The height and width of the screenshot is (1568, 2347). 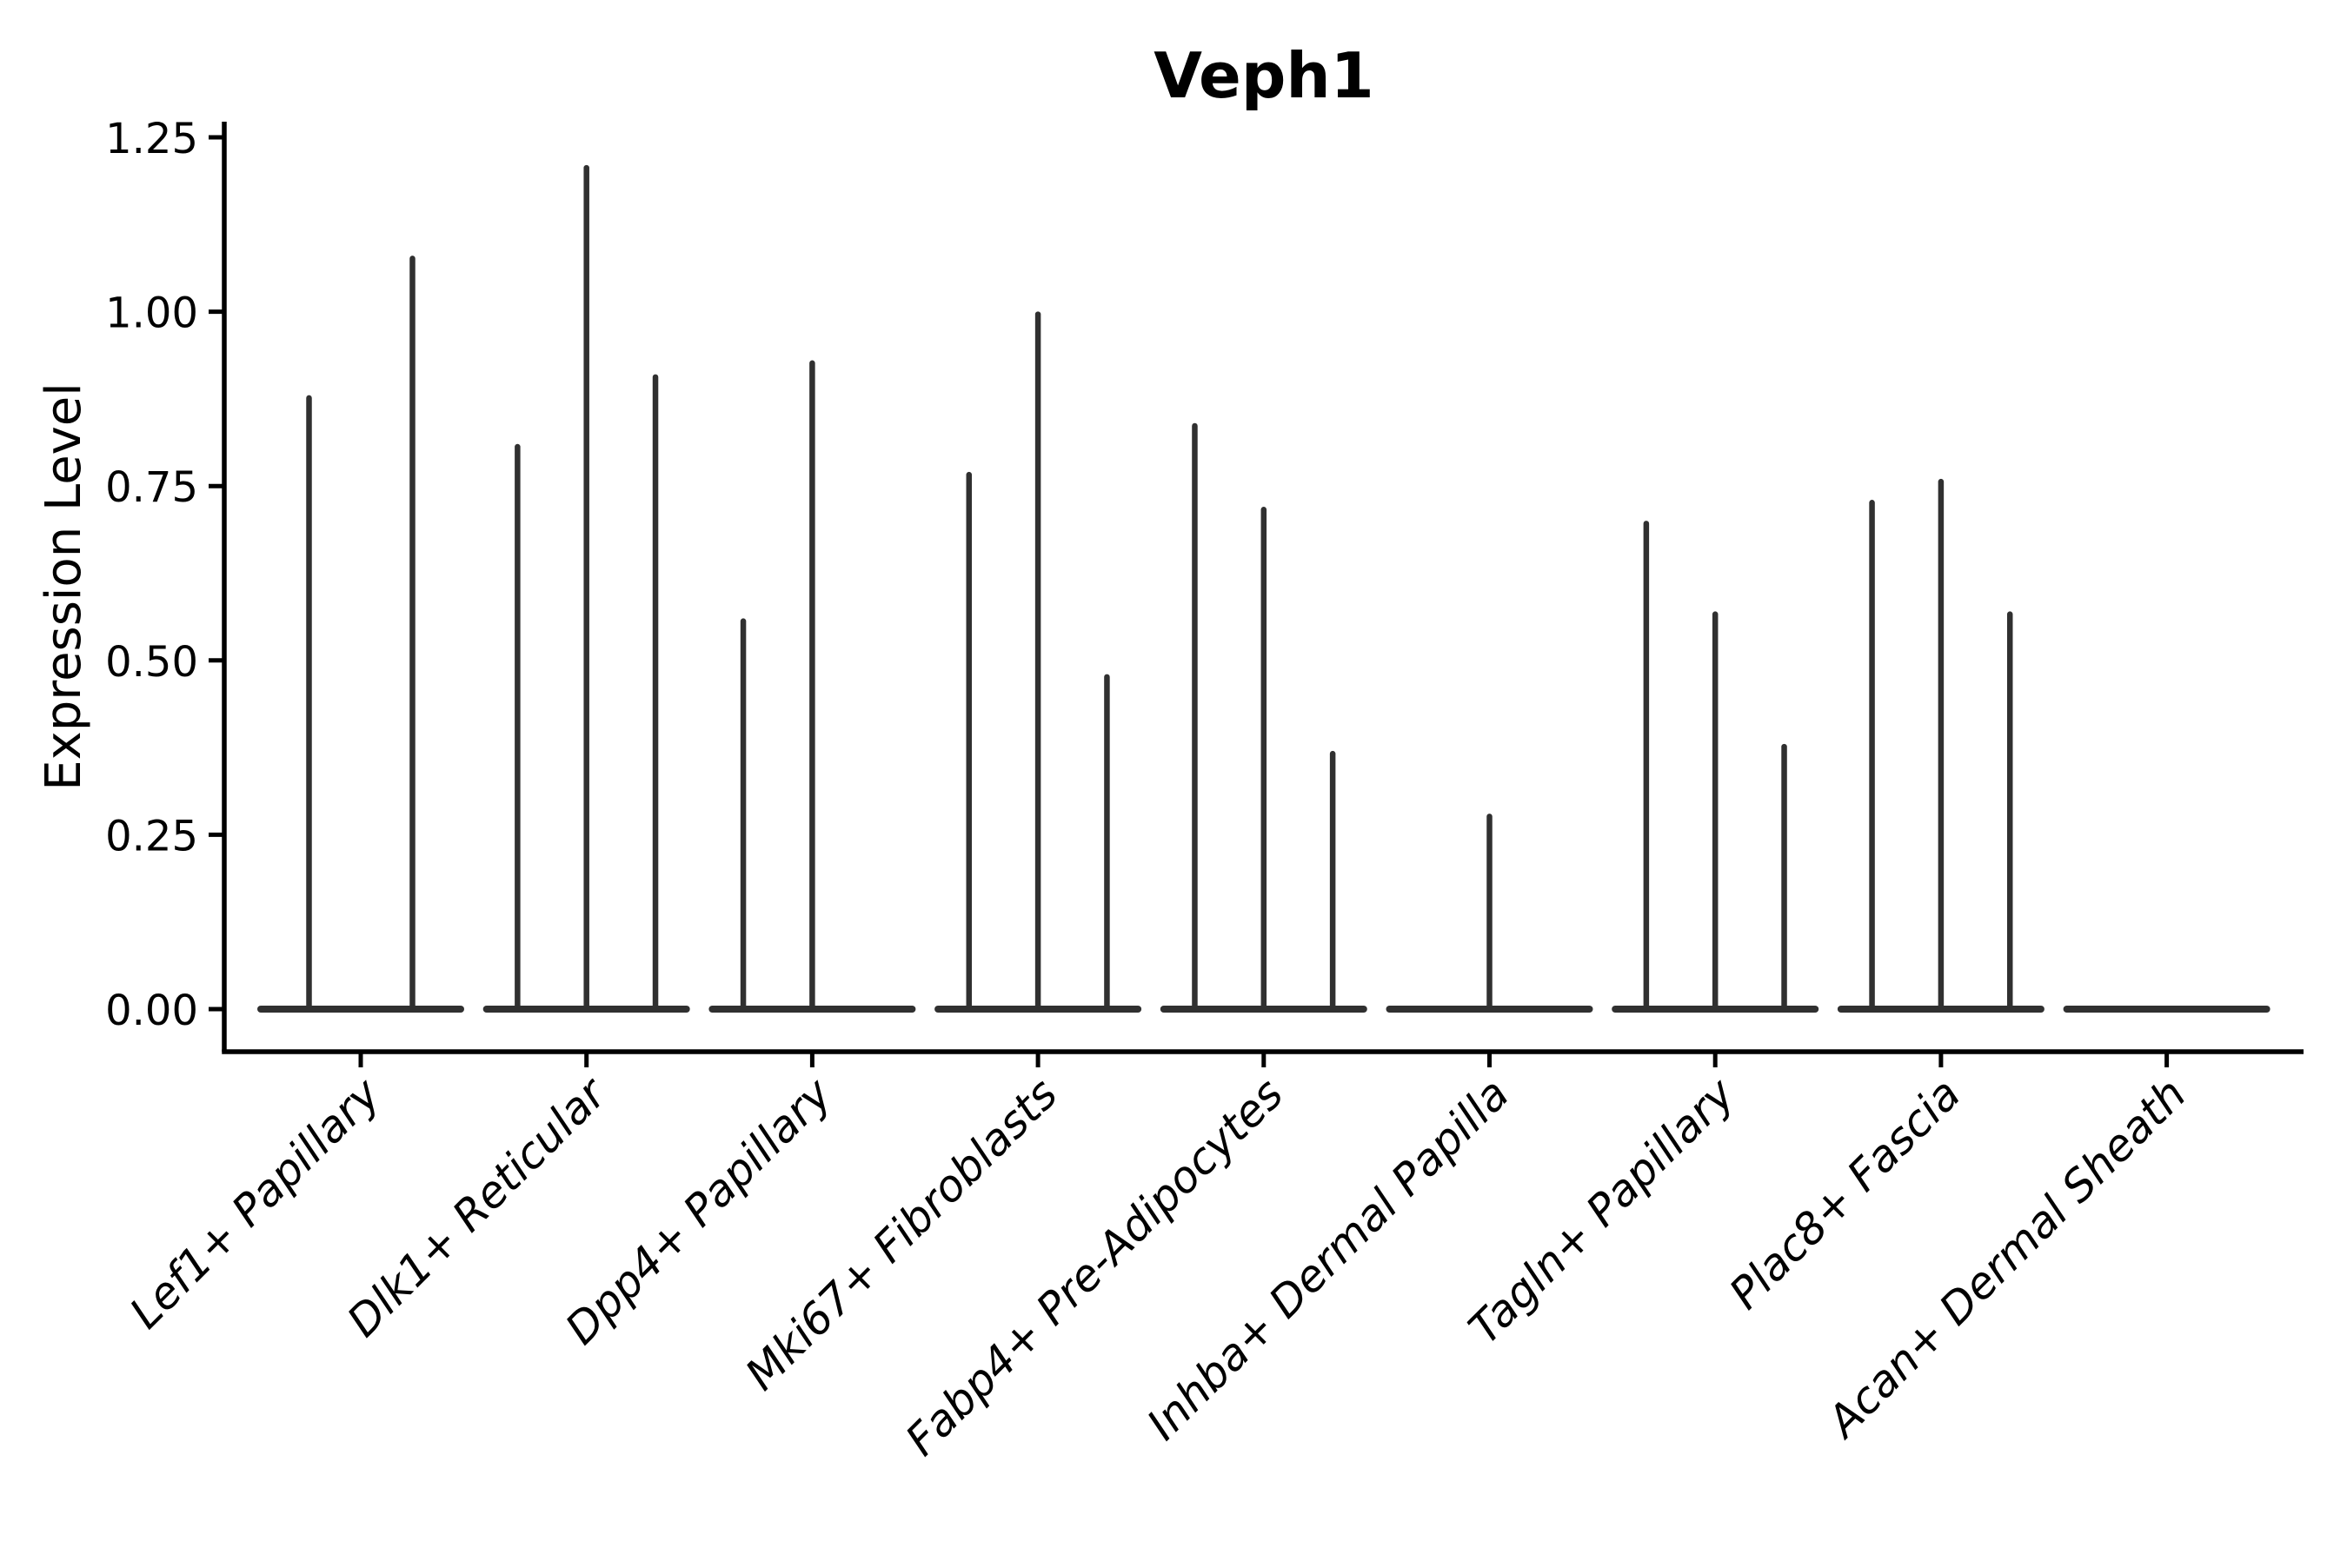 What do you see at coordinates (1329, 1258) in the screenshot?
I see `x-tick-label: Inhba+ Dermal Papilla` at bounding box center [1329, 1258].